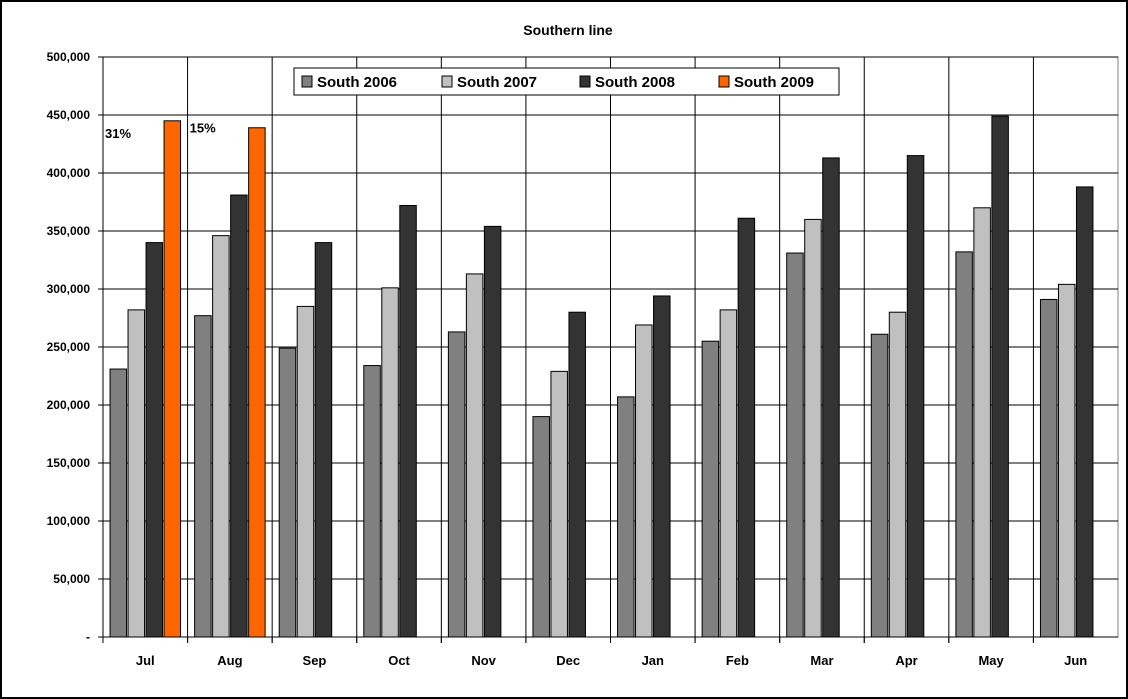  I want to click on legend-box, so click(566, 81).